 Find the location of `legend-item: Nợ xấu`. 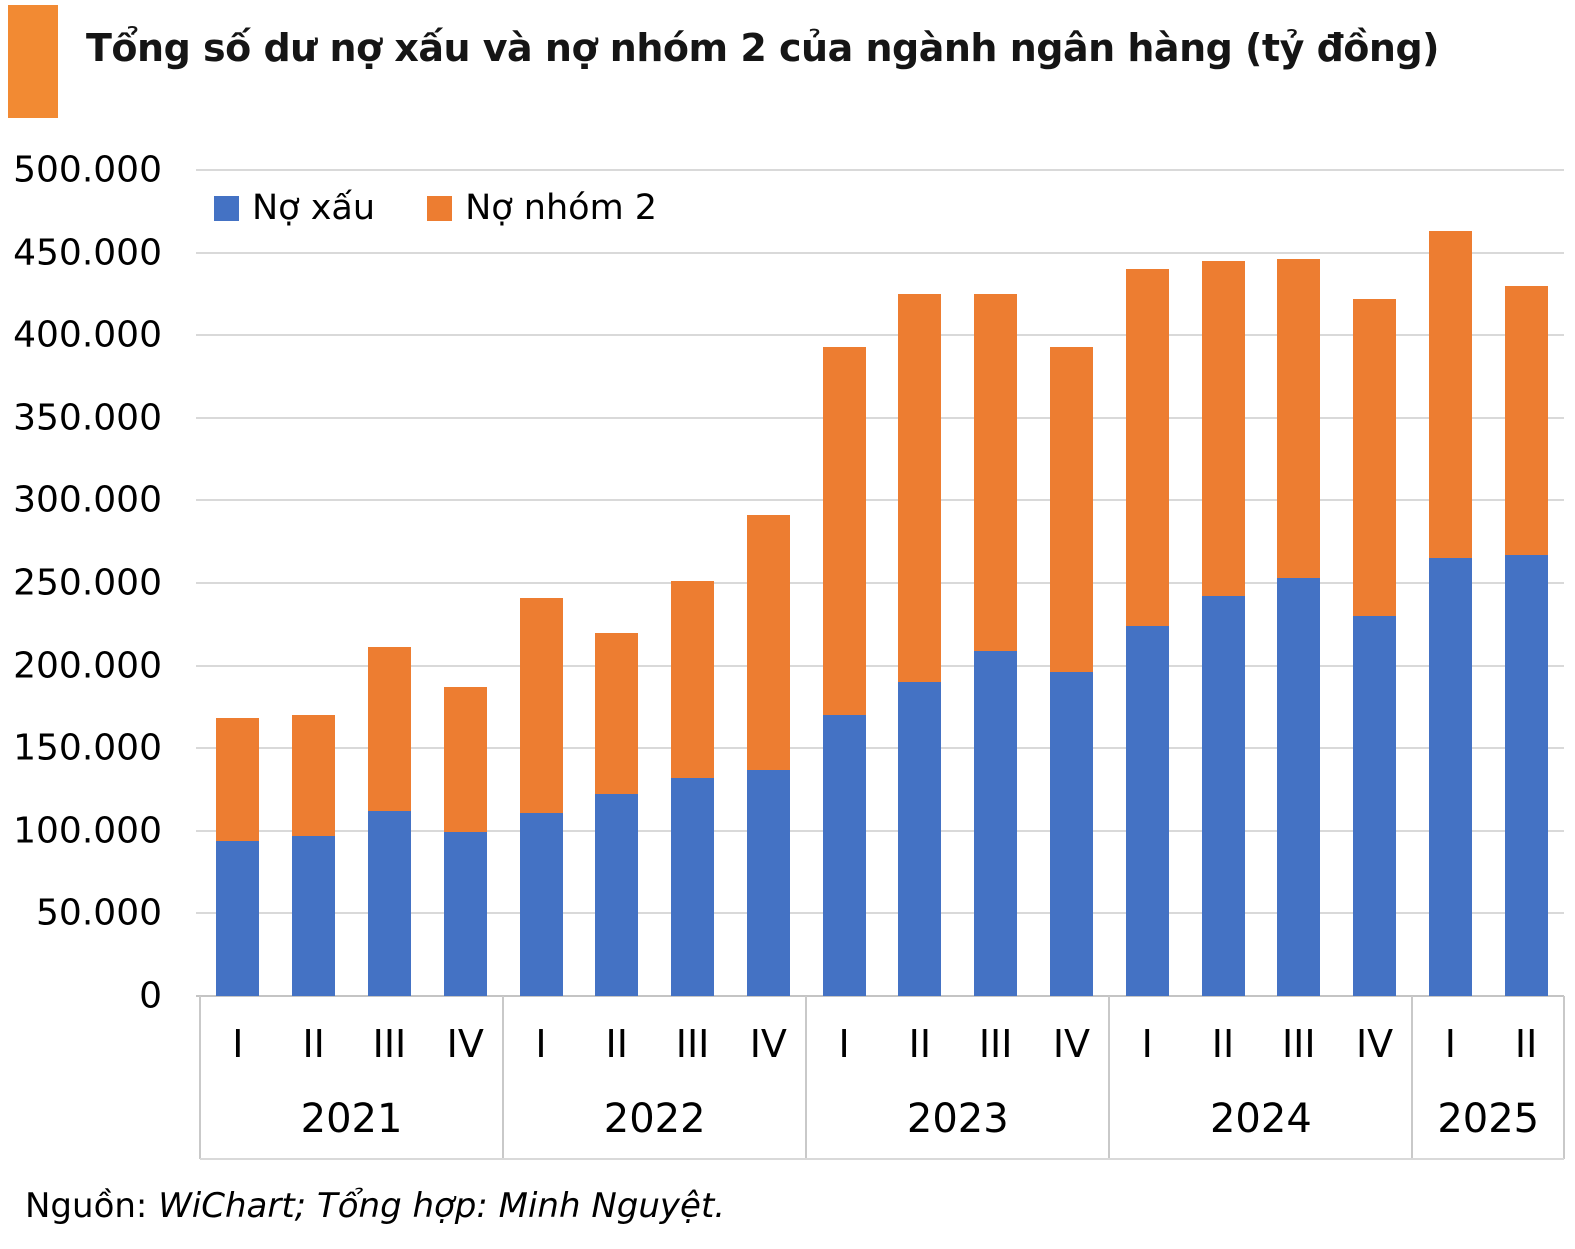

legend-item: Nợ xấu is located at coordinates (294, 208).